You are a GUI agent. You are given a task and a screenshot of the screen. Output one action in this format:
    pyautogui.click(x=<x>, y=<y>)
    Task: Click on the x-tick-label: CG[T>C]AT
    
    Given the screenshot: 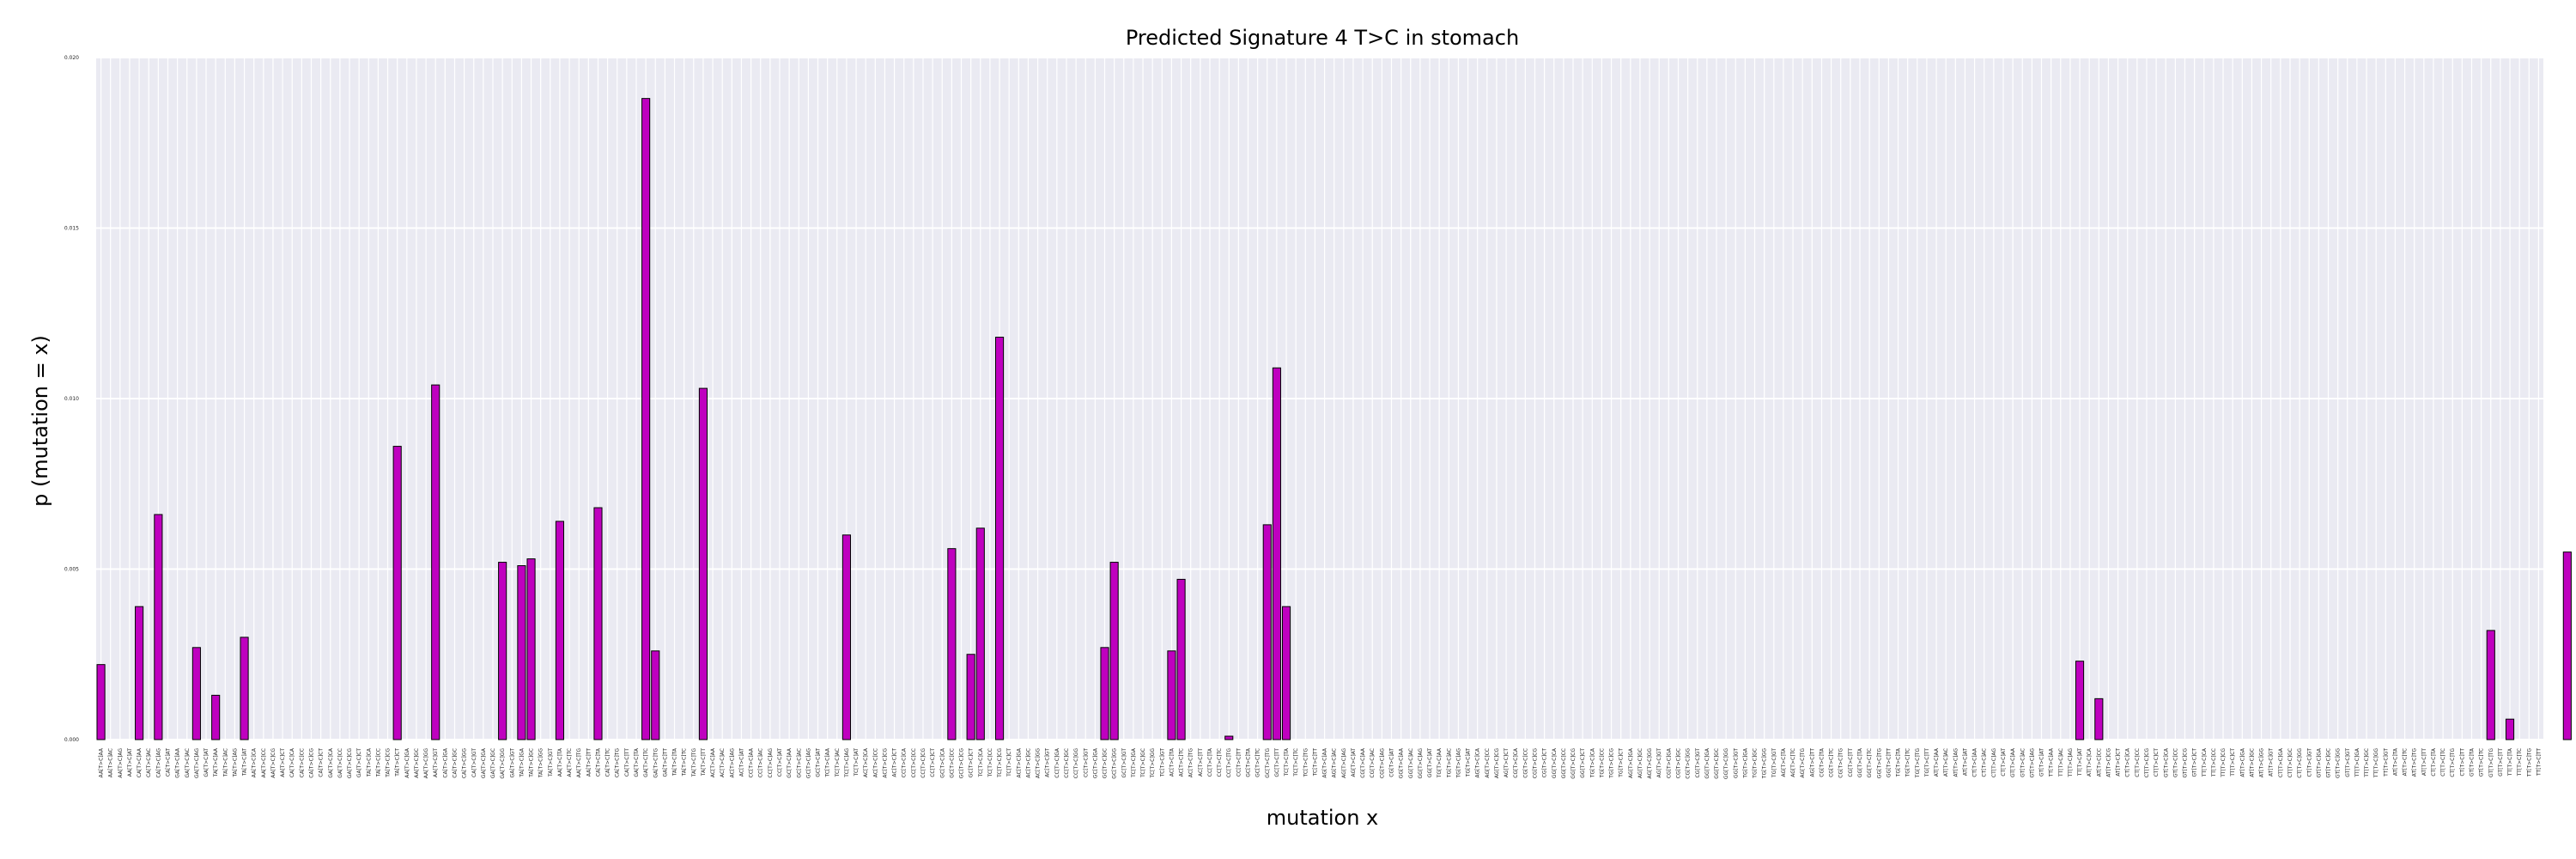 What is the action you would take?
    pyautogui.click(x=1392, y=763)
    